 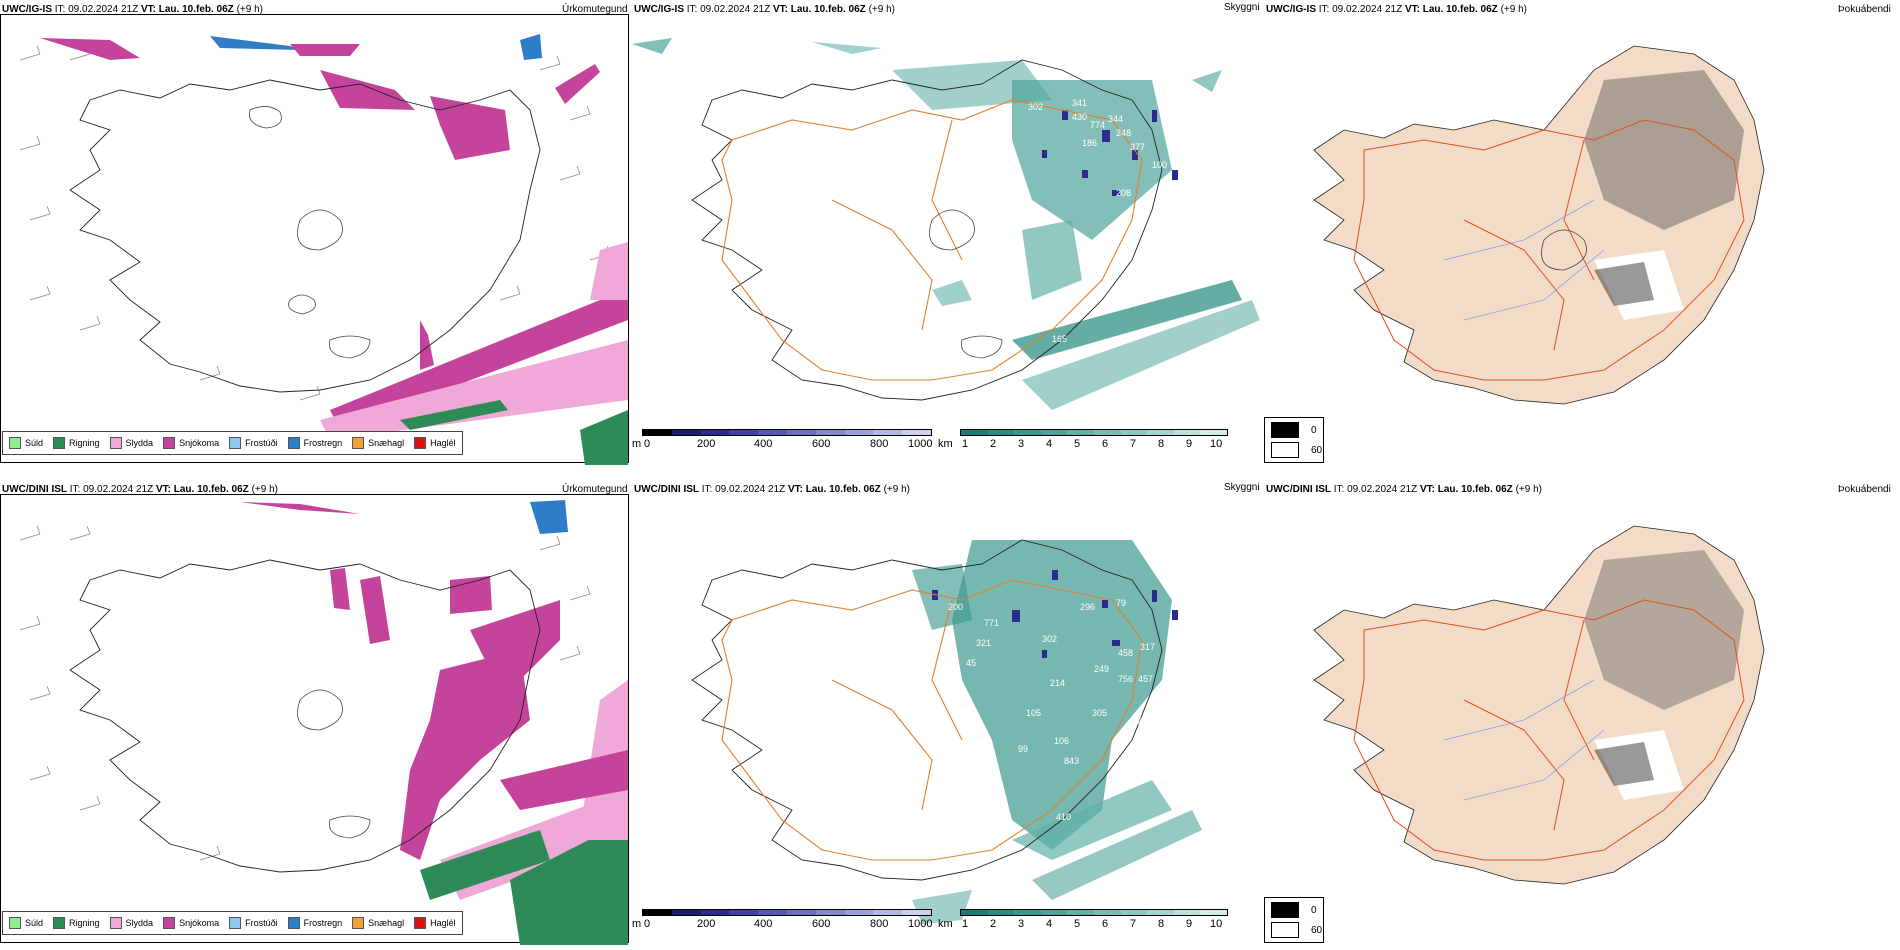 What do you see at coordinates (253, 443) in the screenshot?
I see `legend-item-frostudi: Frostúði` at bounding box center [253, 443].